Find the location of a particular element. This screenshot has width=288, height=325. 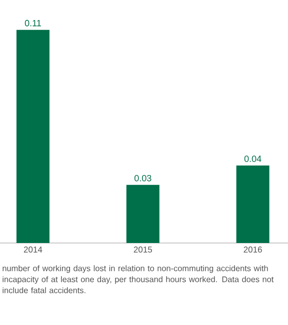

data-label: 0.04 is located at coordinates (253, 159).